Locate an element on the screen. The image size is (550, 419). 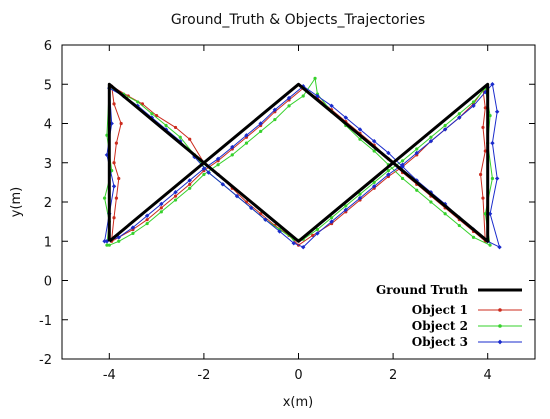
legend-label: Object 3 is located at coordinates (440, 342).